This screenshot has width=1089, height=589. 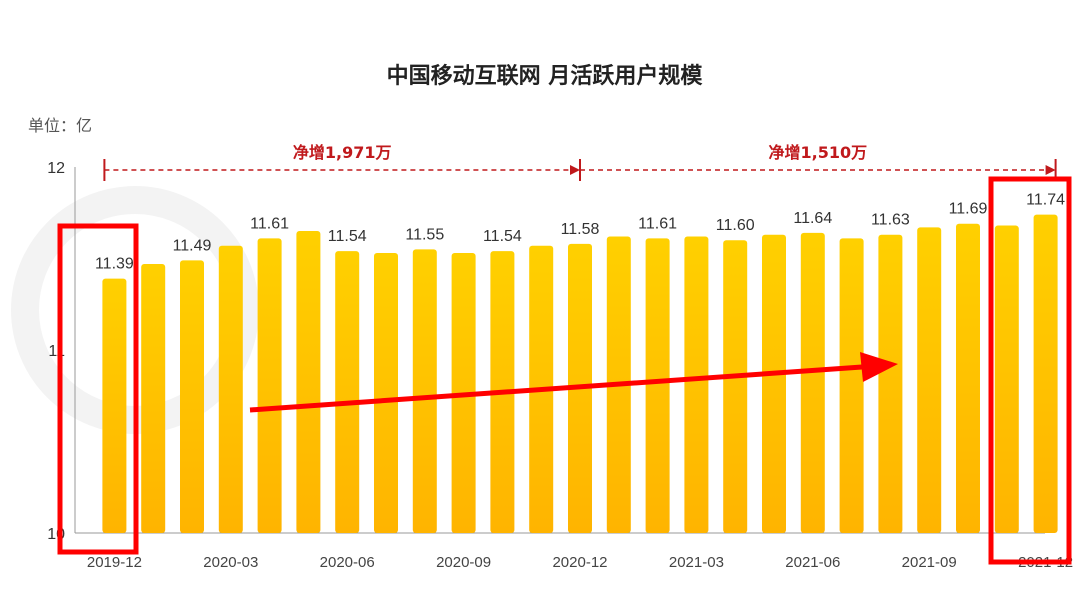 What do you see at coordinates (817, 152) in the screenshot?
I see `annotation-label: 净增1,510万` at bounding box center [817, 152].